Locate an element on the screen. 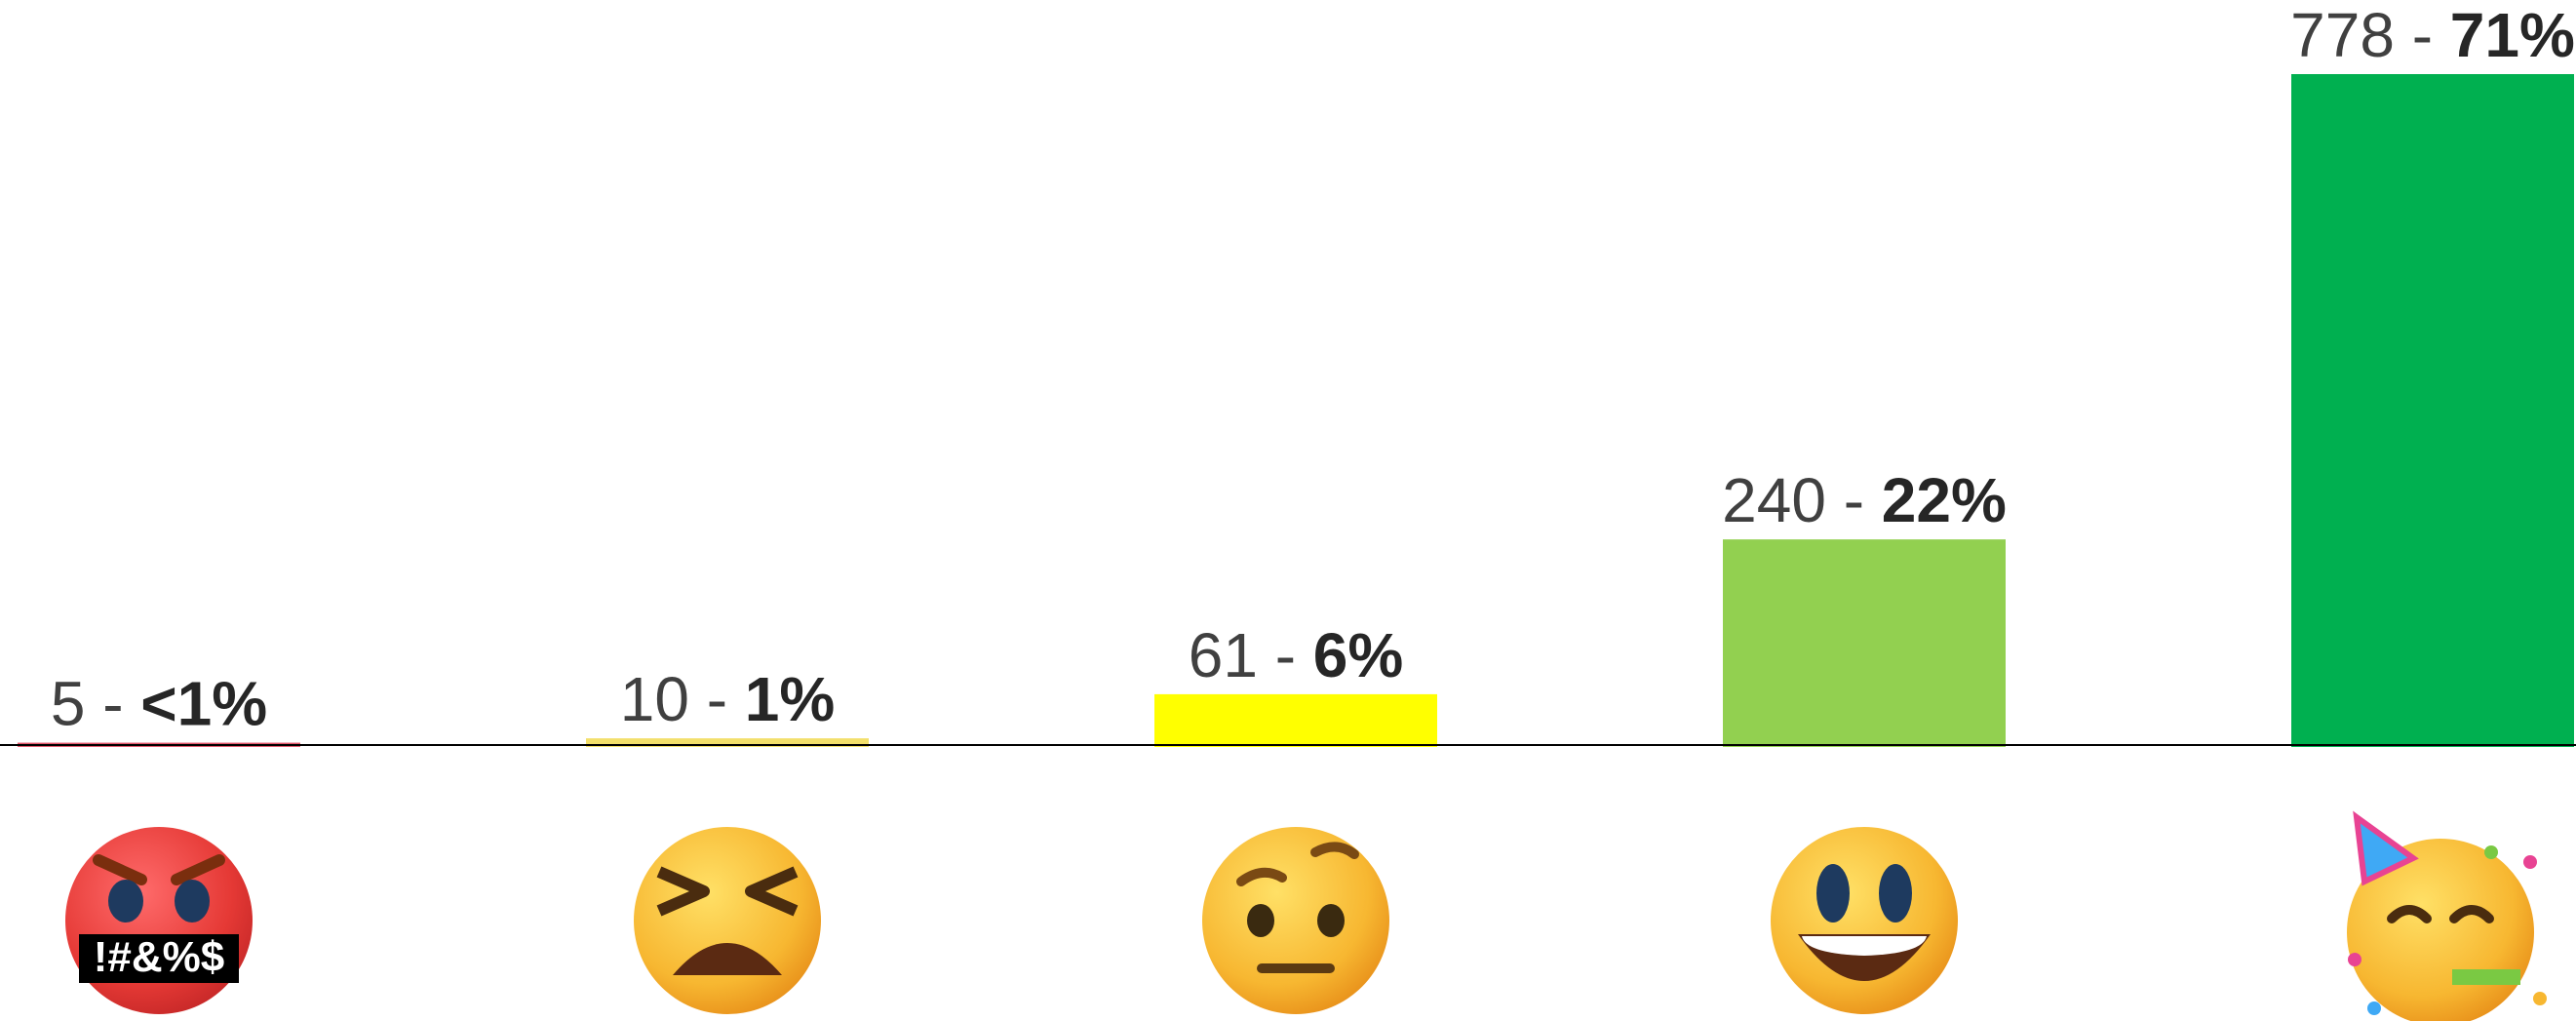  emoji: !#&%$ is located at coordinates (159, 920).